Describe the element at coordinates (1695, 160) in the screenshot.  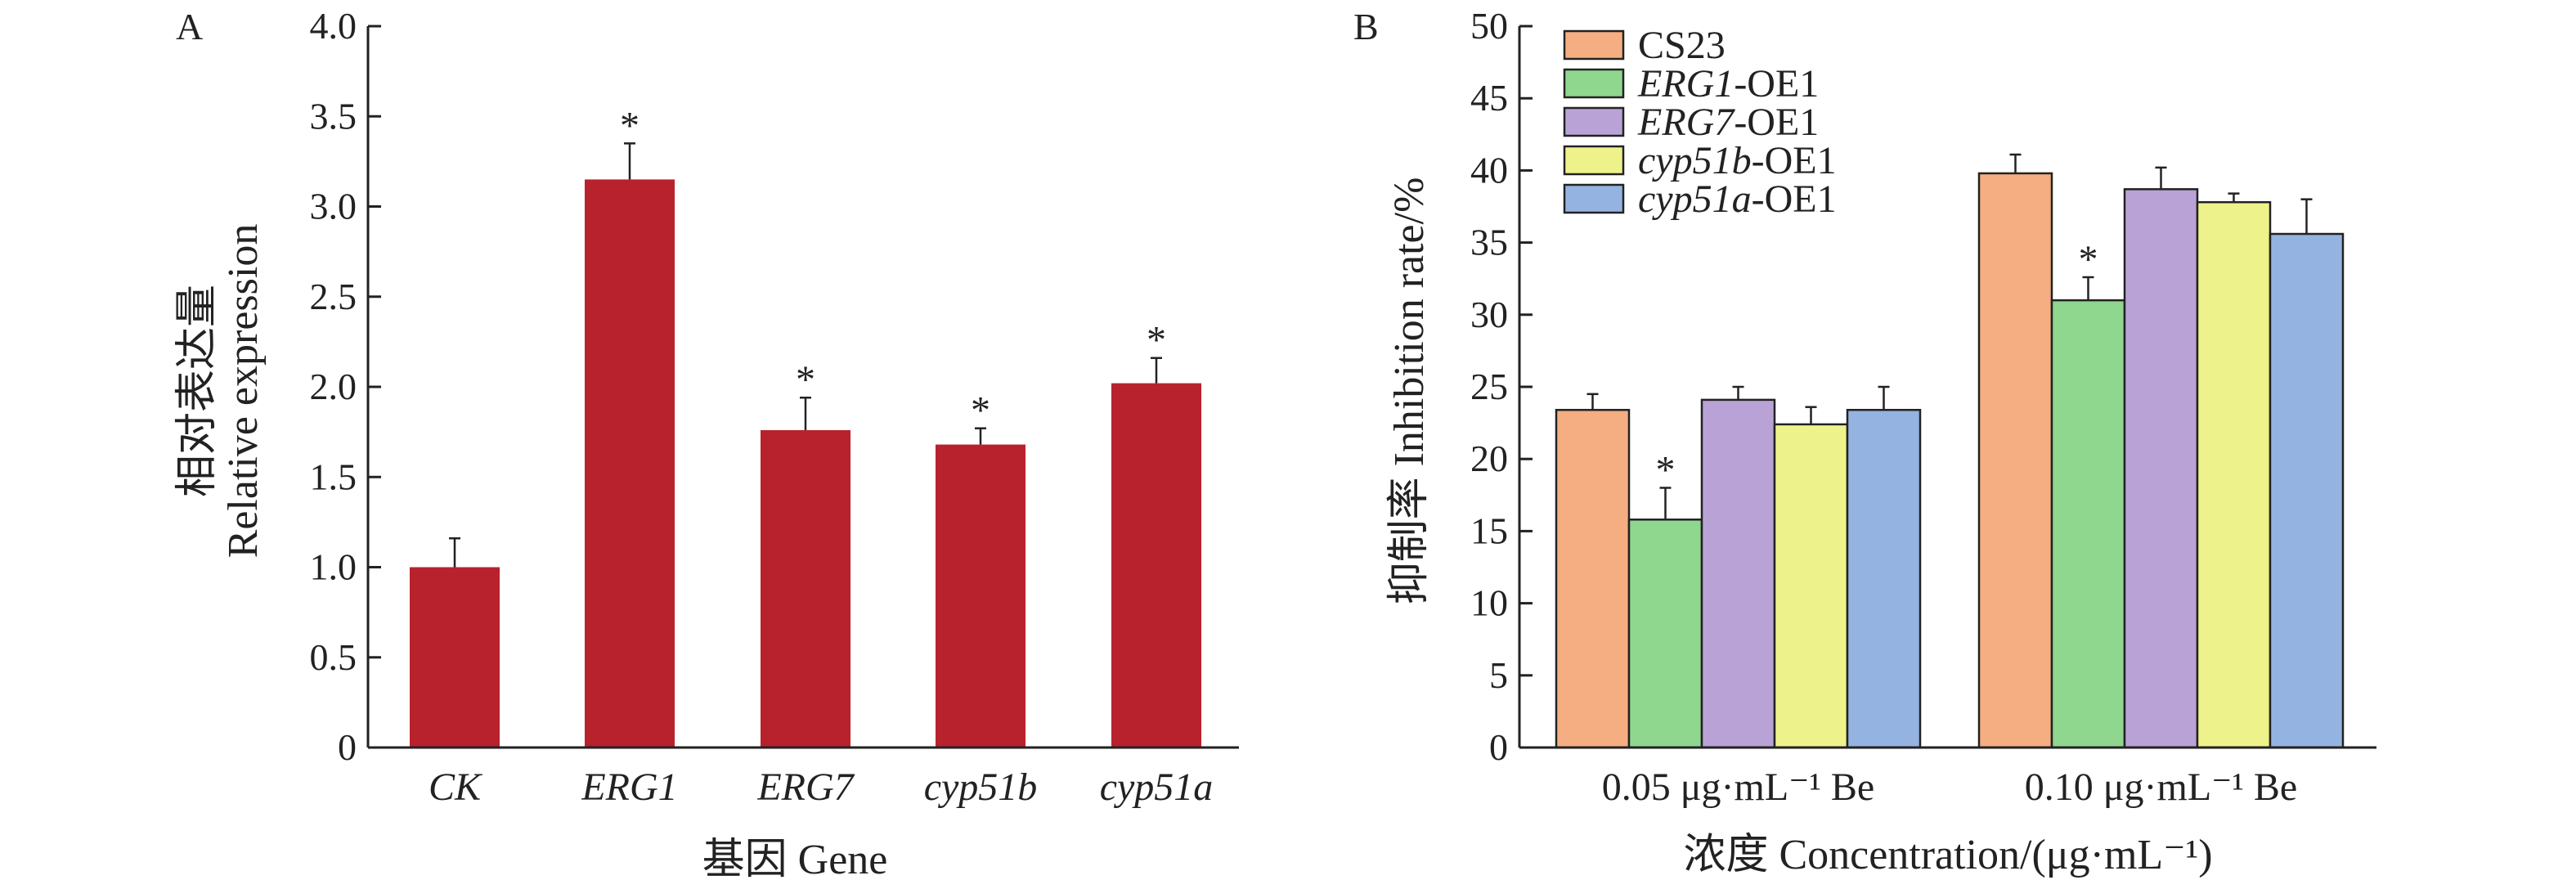
I see `legend-label-italic: cyp51b` at that location.